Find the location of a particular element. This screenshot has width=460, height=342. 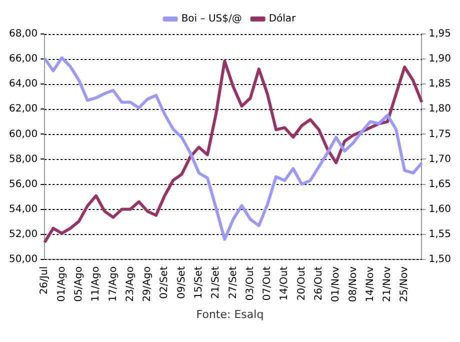

x-tick-label: 21/Set is located at coordinates (216, 282).